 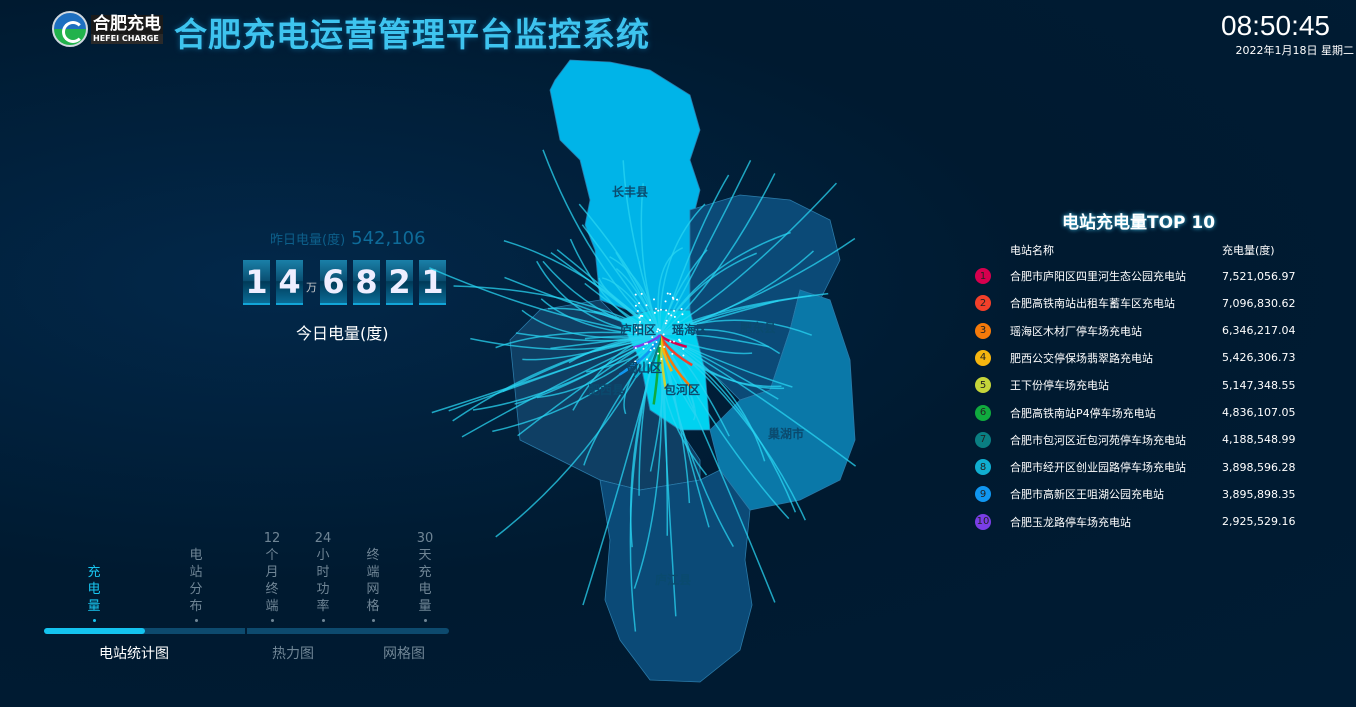 What do you see at coordinates (134, 654) in the screenshot?
I see `bottom-tab-0: 电站统计图` at bounding box center [134, 654].